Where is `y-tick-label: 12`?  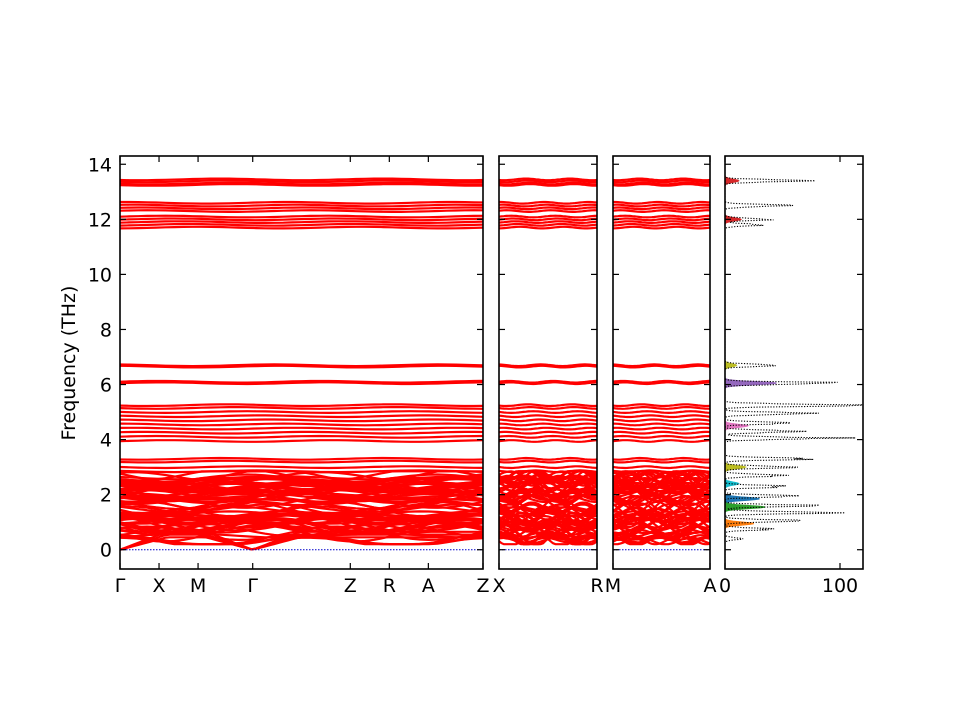
y-tick-label: 12 is located at coordinates (100, 220).